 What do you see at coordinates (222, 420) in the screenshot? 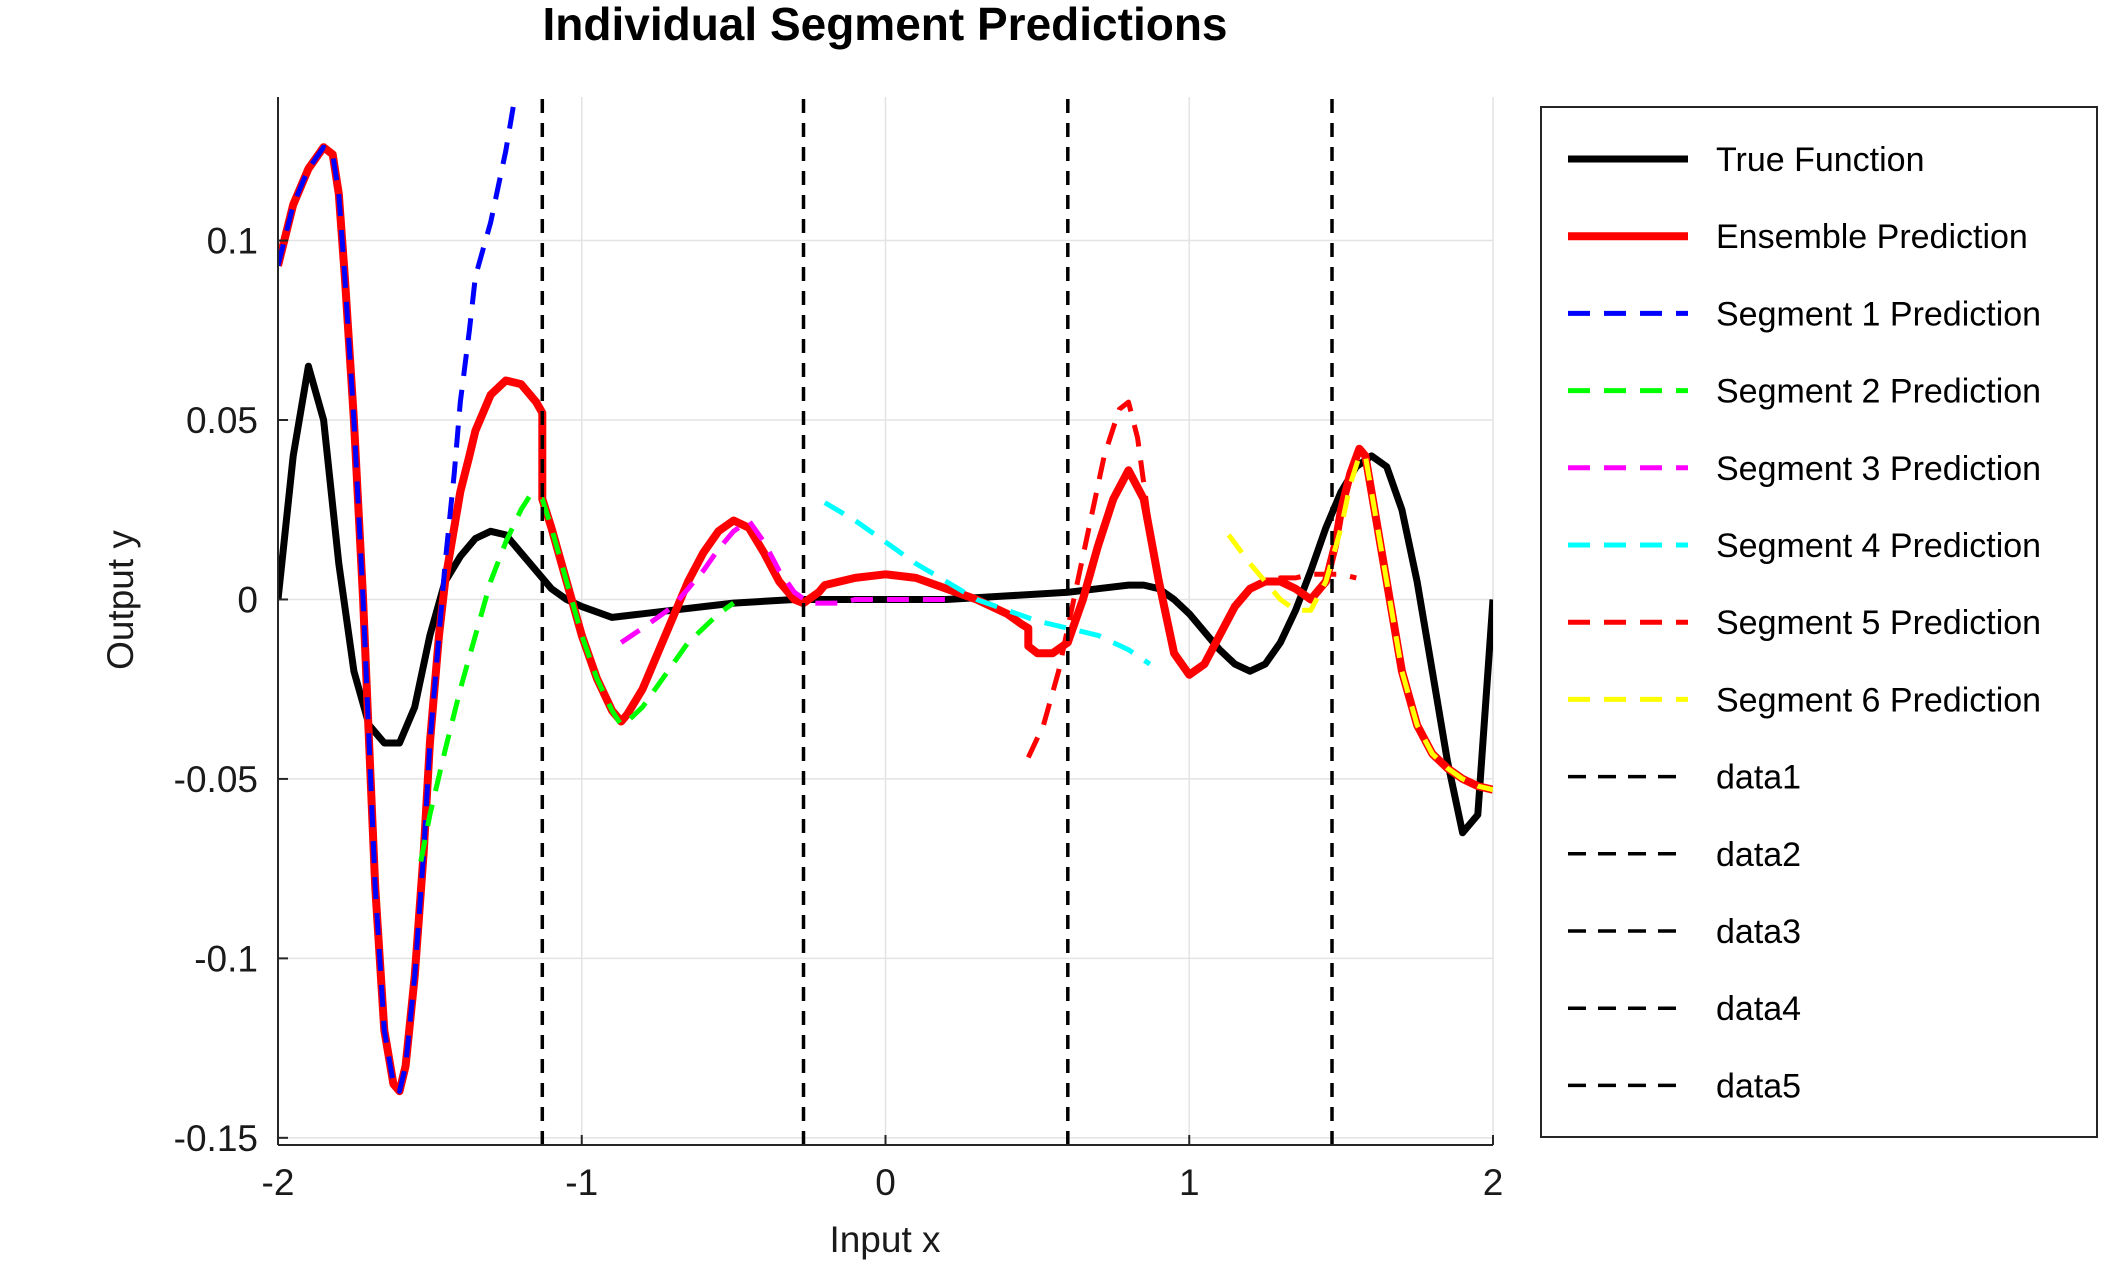
I see `y-tick-label: 0.05` at bounding box center [222, 420].